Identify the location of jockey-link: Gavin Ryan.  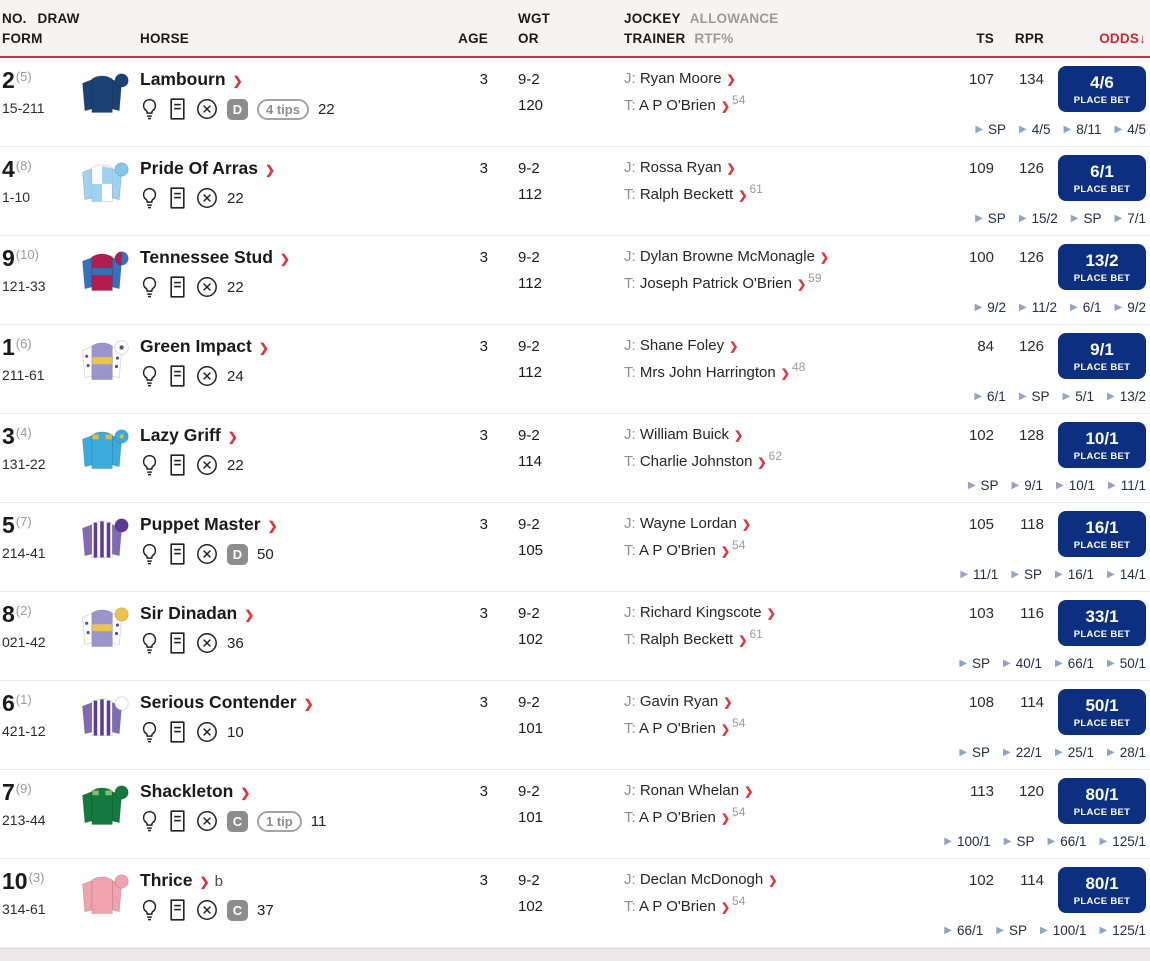
(679, 701).